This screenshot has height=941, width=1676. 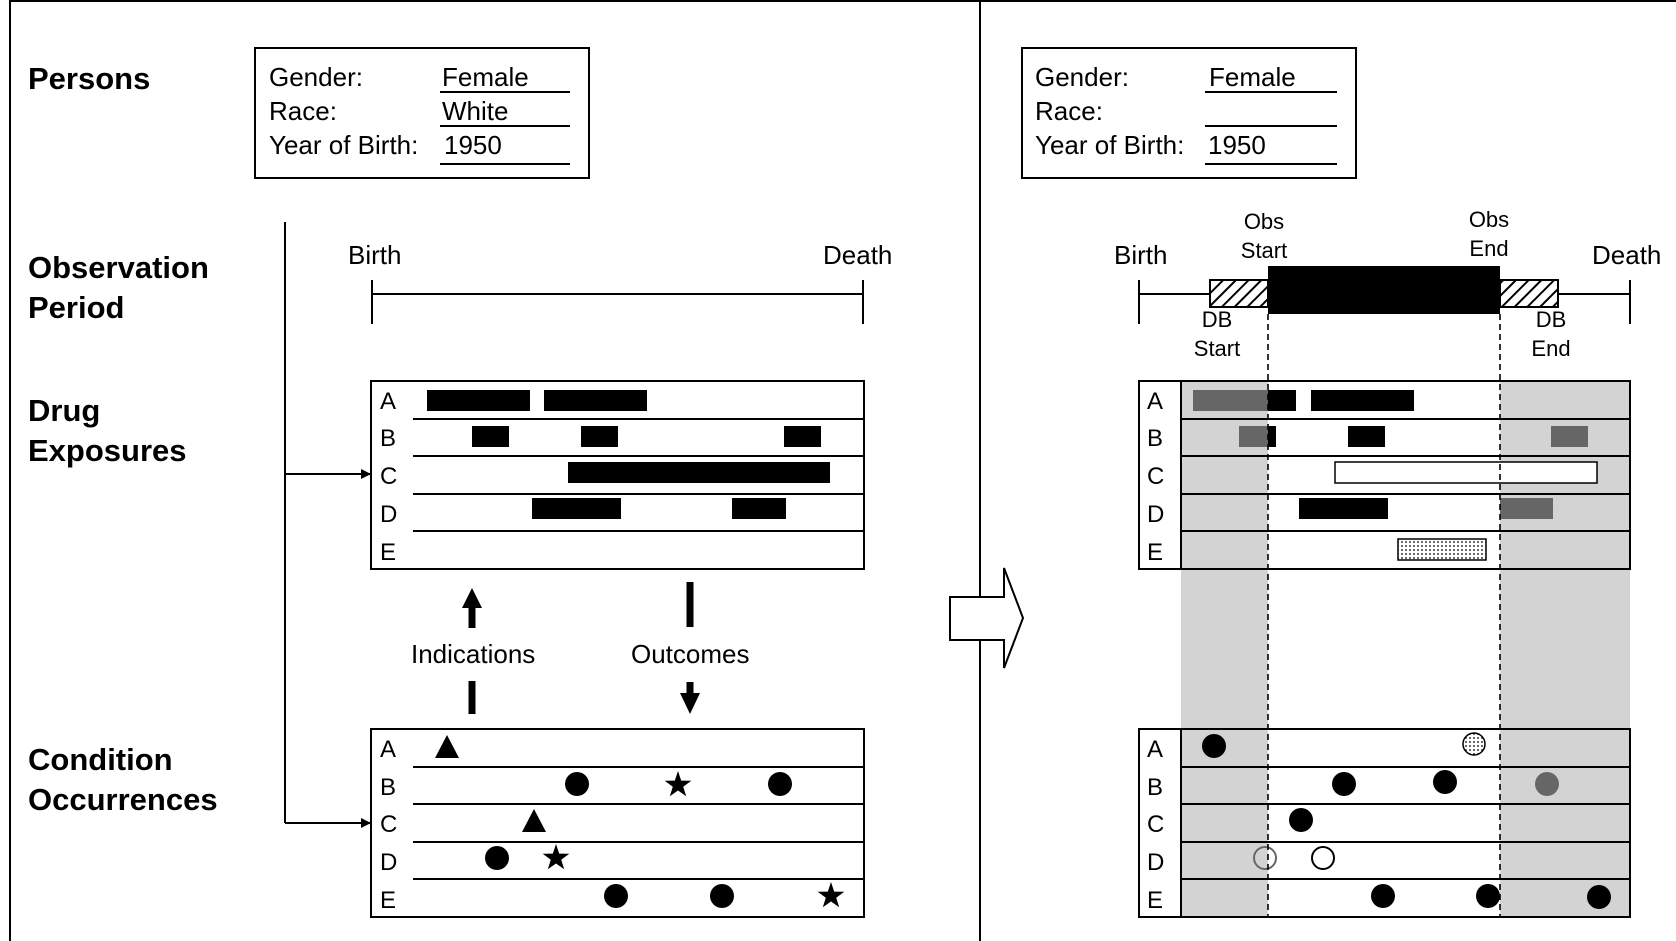 I want to click on obs-start-label-1: Obs, so click(x=1264, y=221).